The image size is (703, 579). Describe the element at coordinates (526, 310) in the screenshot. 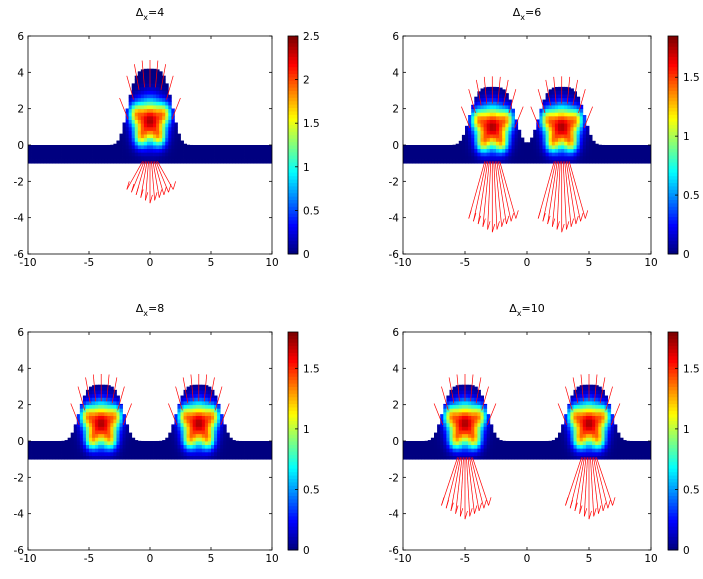

I see `panel-title: Δx=10` at that location.